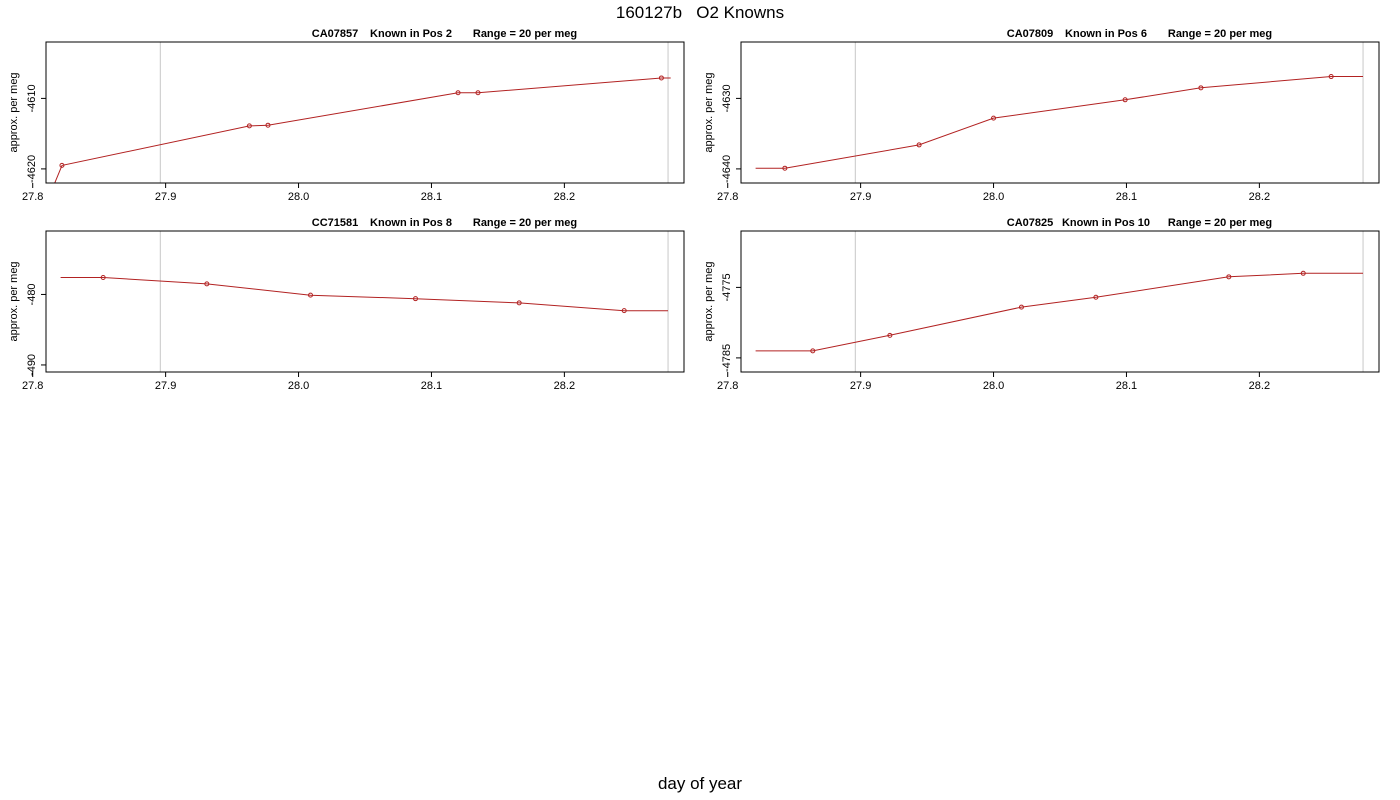 This screenshot has width=1400, height=800. Describe the element at coordinates (32, 365) in the screenshot. I see `y-tick-label: -490` at that location.